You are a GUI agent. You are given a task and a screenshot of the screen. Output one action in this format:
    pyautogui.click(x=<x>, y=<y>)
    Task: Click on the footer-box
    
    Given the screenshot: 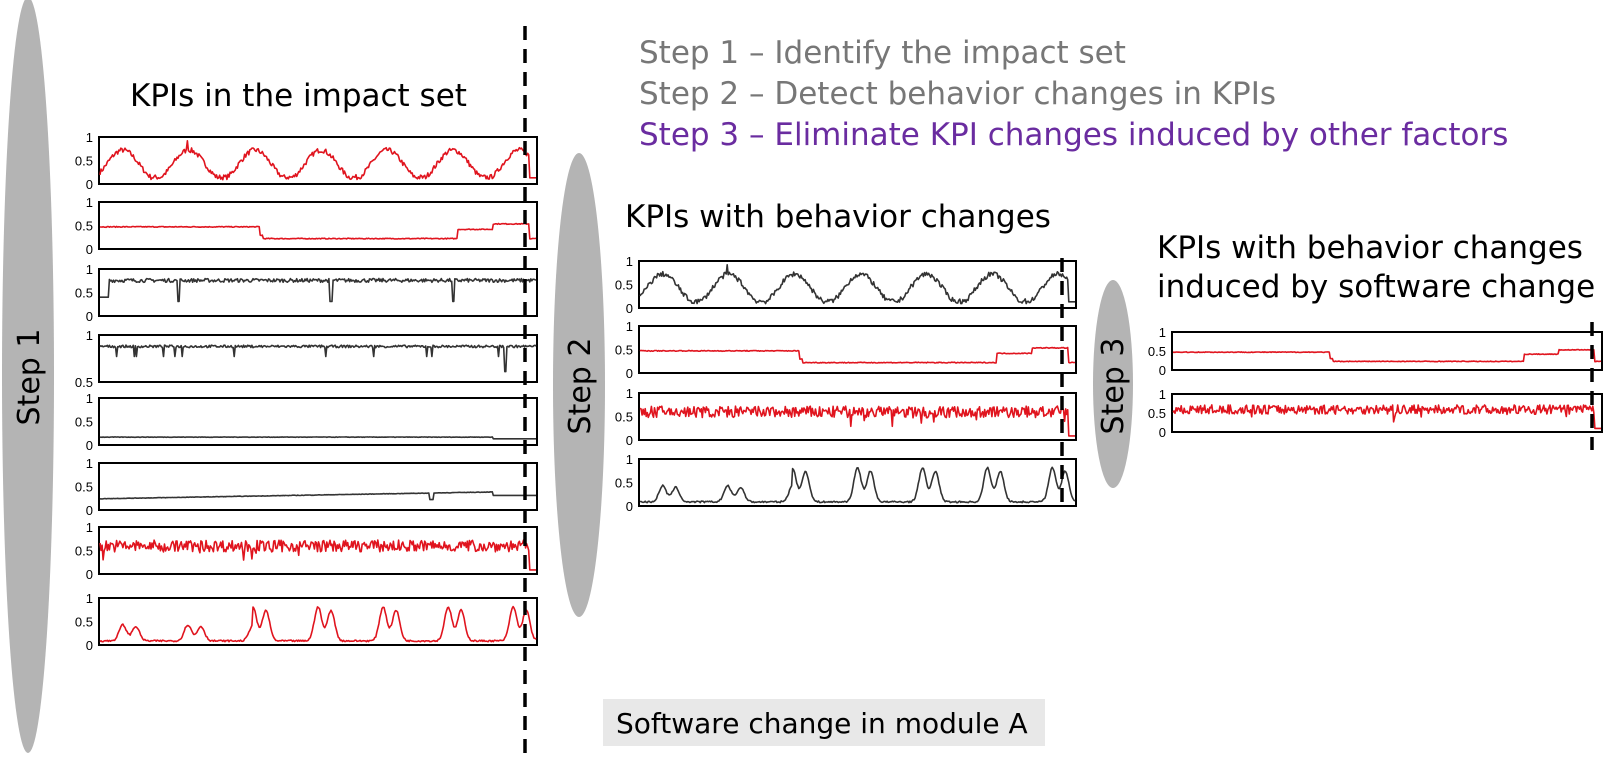 What is the action you would take?
    pyautogui.click(x=824, y=722)
    